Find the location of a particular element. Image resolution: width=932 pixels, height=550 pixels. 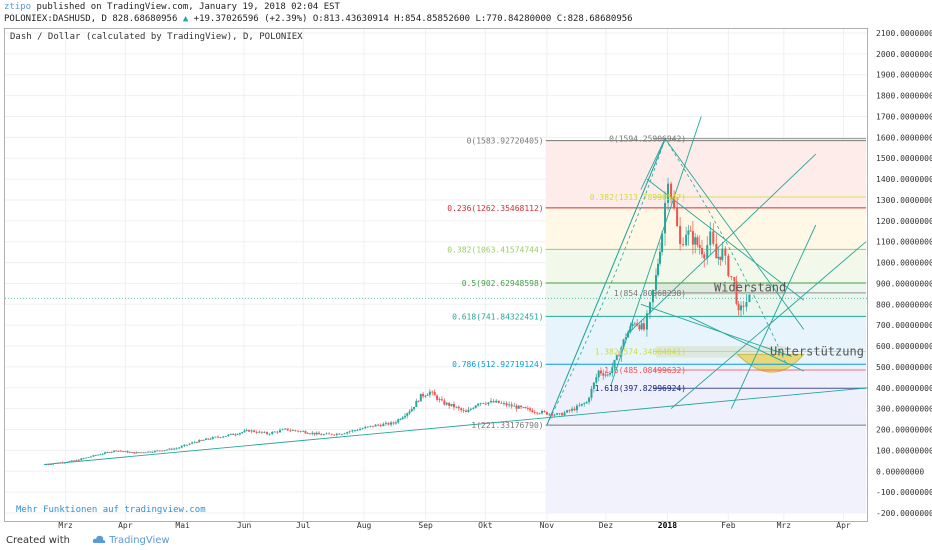

fib-label: 0(1583.92720405) is located at coordinates (505, 141).